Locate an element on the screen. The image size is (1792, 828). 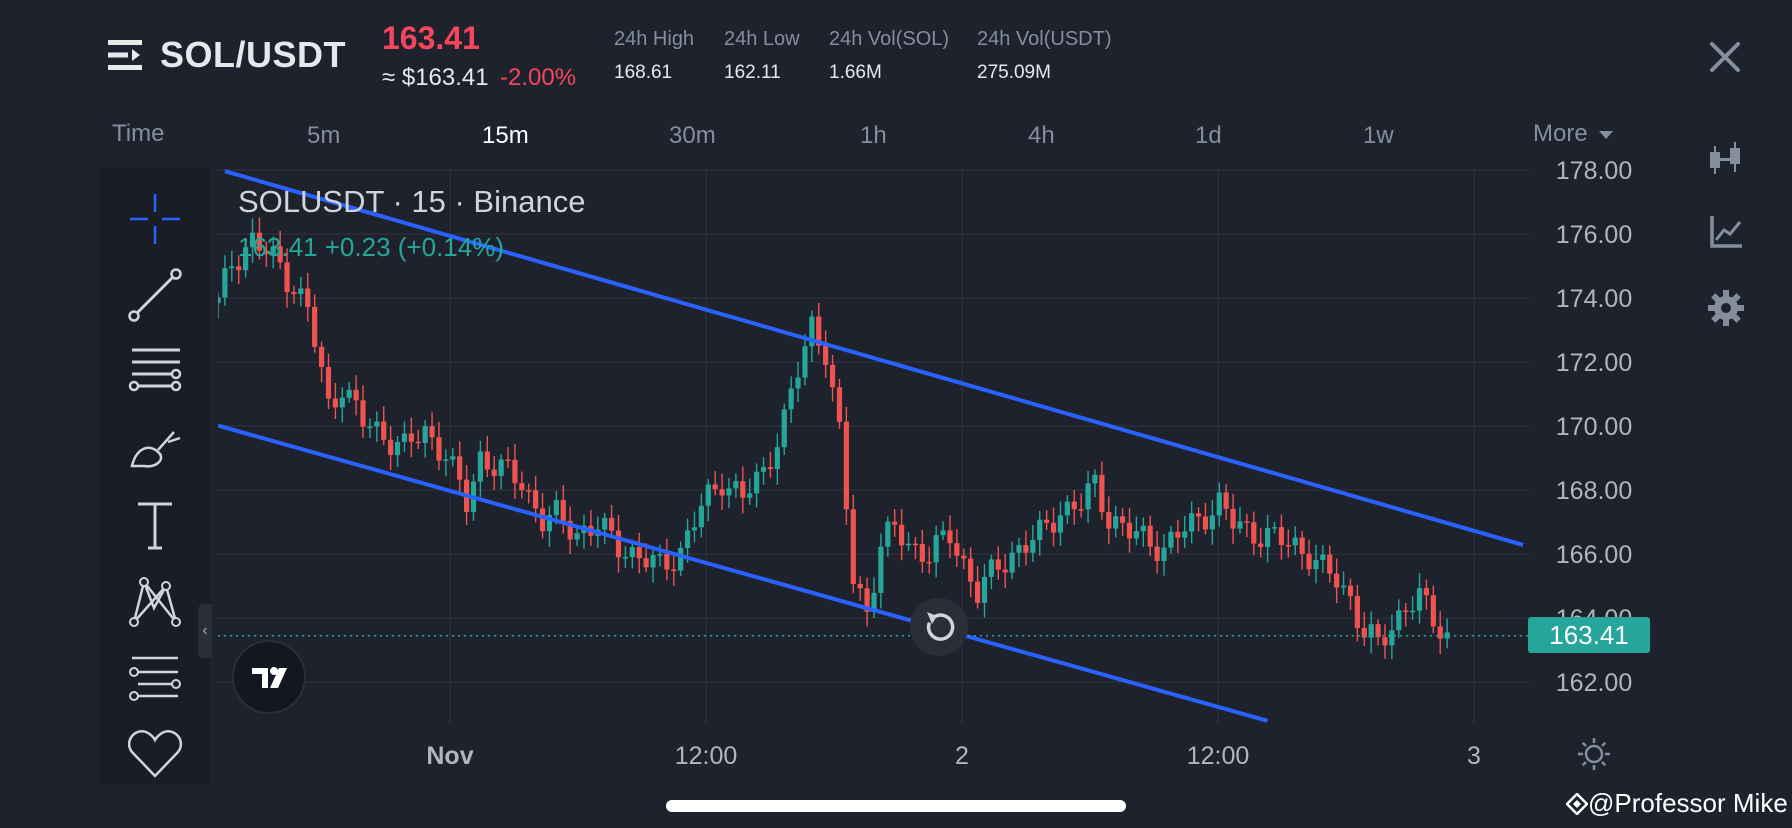
tab-1d: 1d is located at coordinates (1208, 135).